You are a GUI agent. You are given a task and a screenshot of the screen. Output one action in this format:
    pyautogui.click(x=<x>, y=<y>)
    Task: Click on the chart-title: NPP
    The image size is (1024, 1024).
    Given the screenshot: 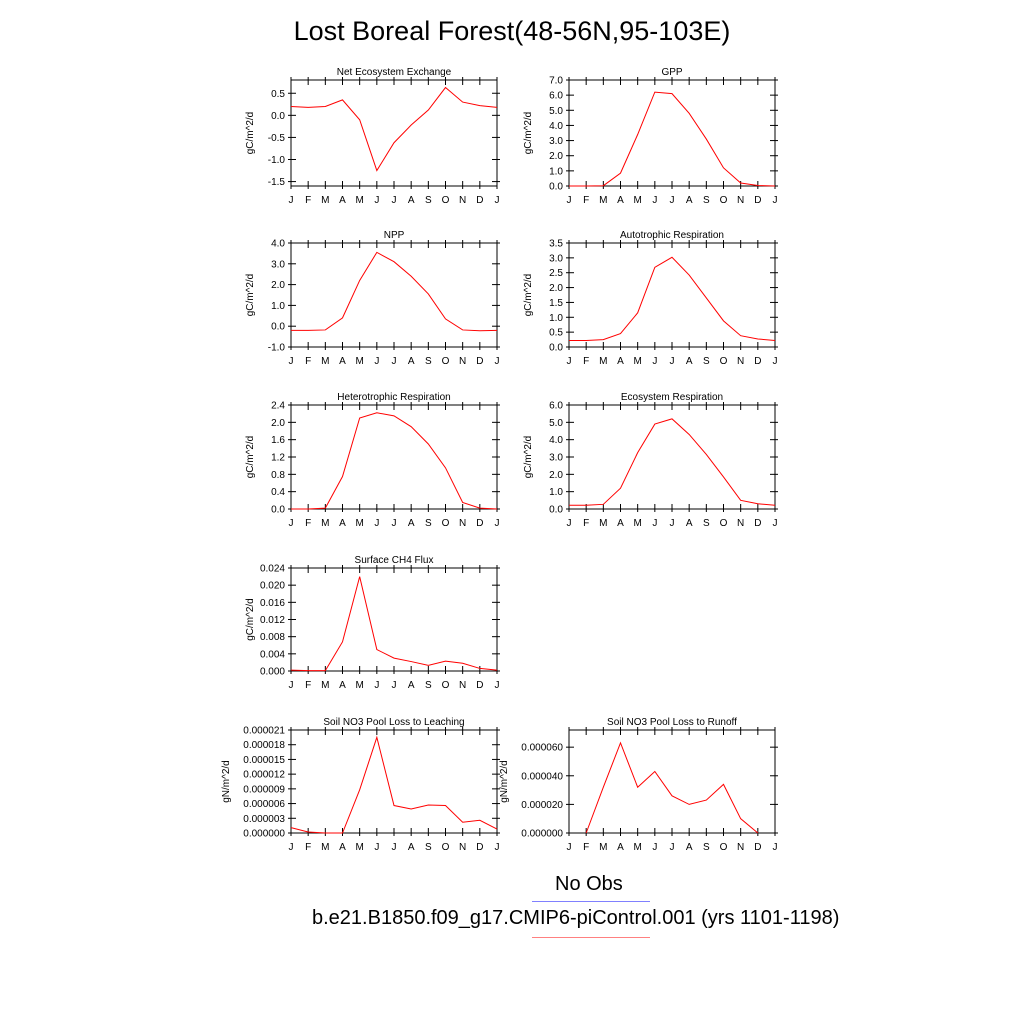 What is the action you would take?
    pyautogui.click(x=394, y=235)
    